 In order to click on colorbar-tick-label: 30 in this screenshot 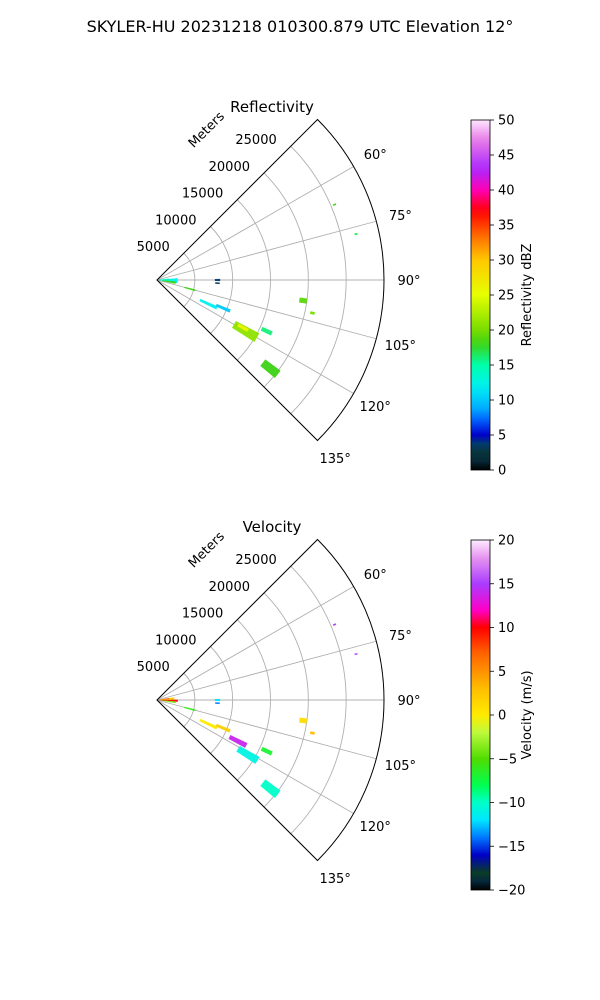, I will do `click(506, 261)`.